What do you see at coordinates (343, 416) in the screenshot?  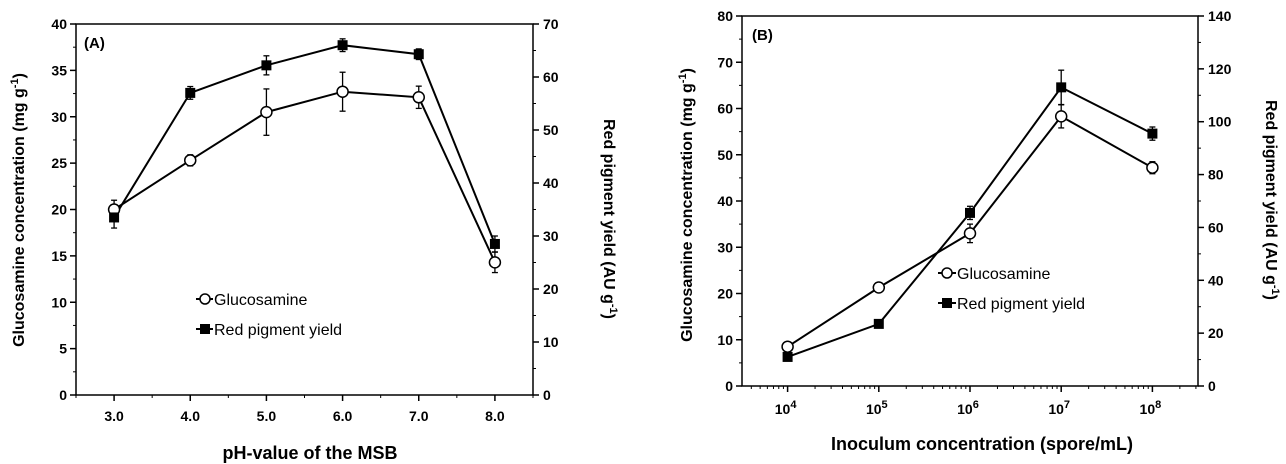 I see `x-tick-label: 6.0` at bounding box center [343, 416].